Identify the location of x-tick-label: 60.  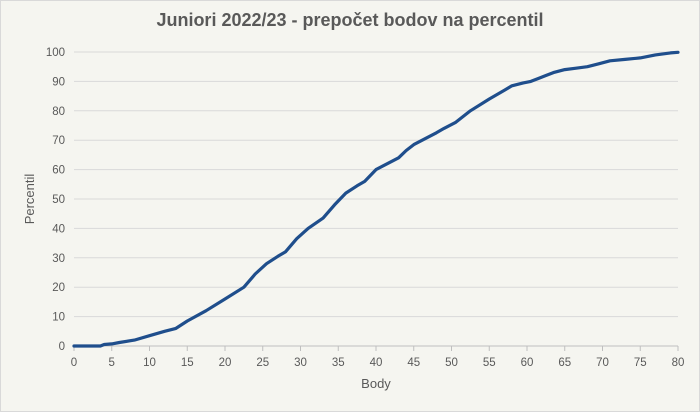
(527, 363).